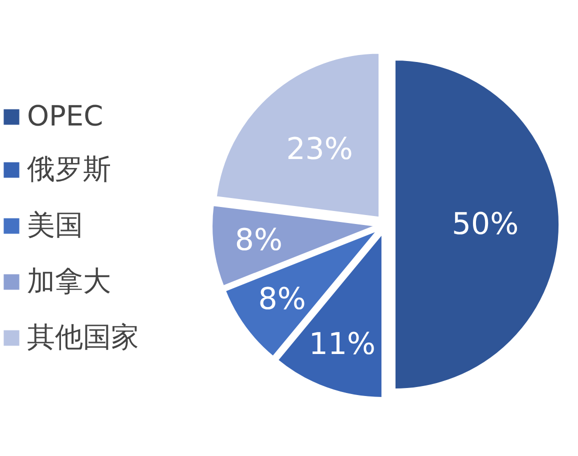  I want to click on data-label: 50%, so click(485, 224).